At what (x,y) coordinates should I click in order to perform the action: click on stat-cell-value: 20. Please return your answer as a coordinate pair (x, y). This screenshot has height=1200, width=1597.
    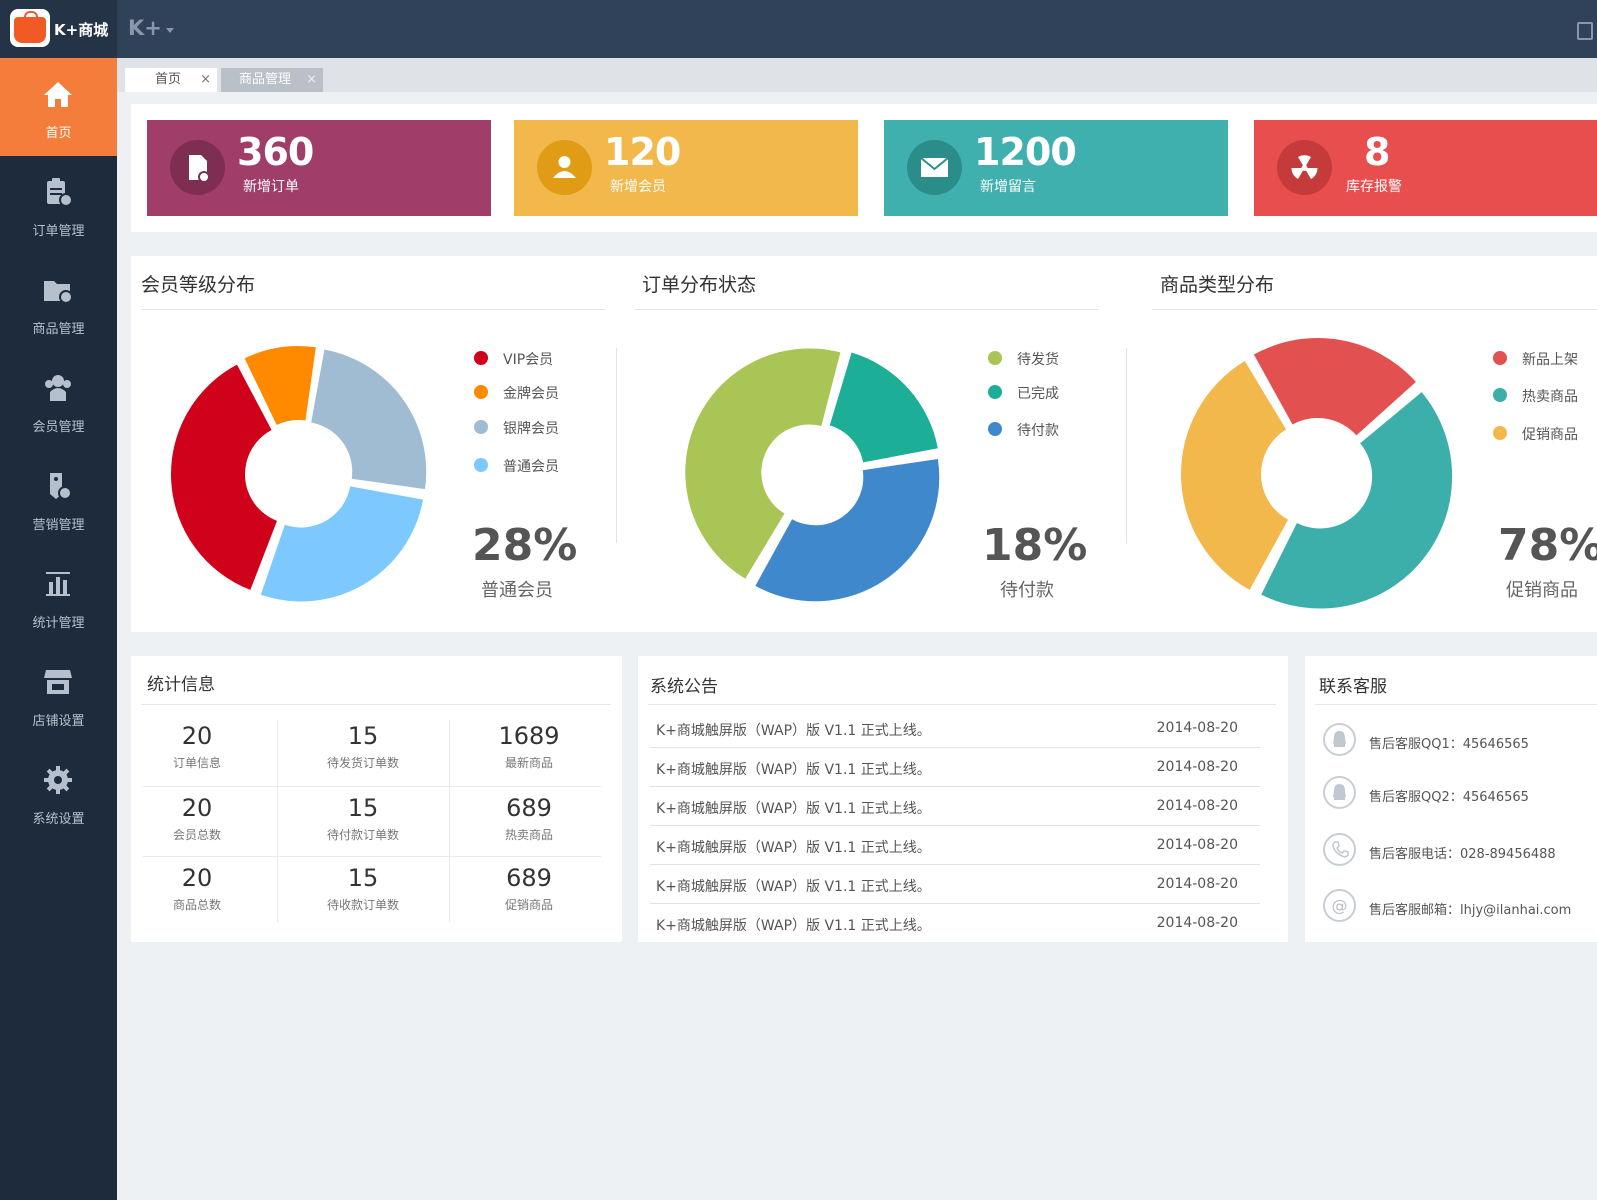
    Looking at the image, I should click on (197, 878).